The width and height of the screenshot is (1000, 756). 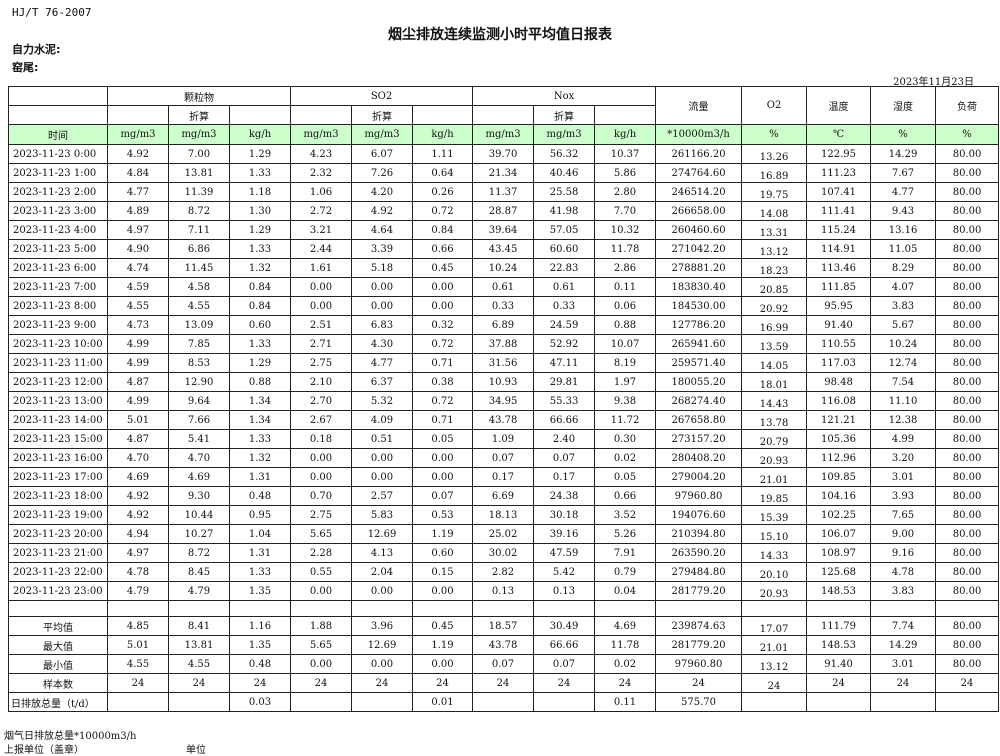 I want to click on value-cell: 3.20, so click(x=903, y=458).